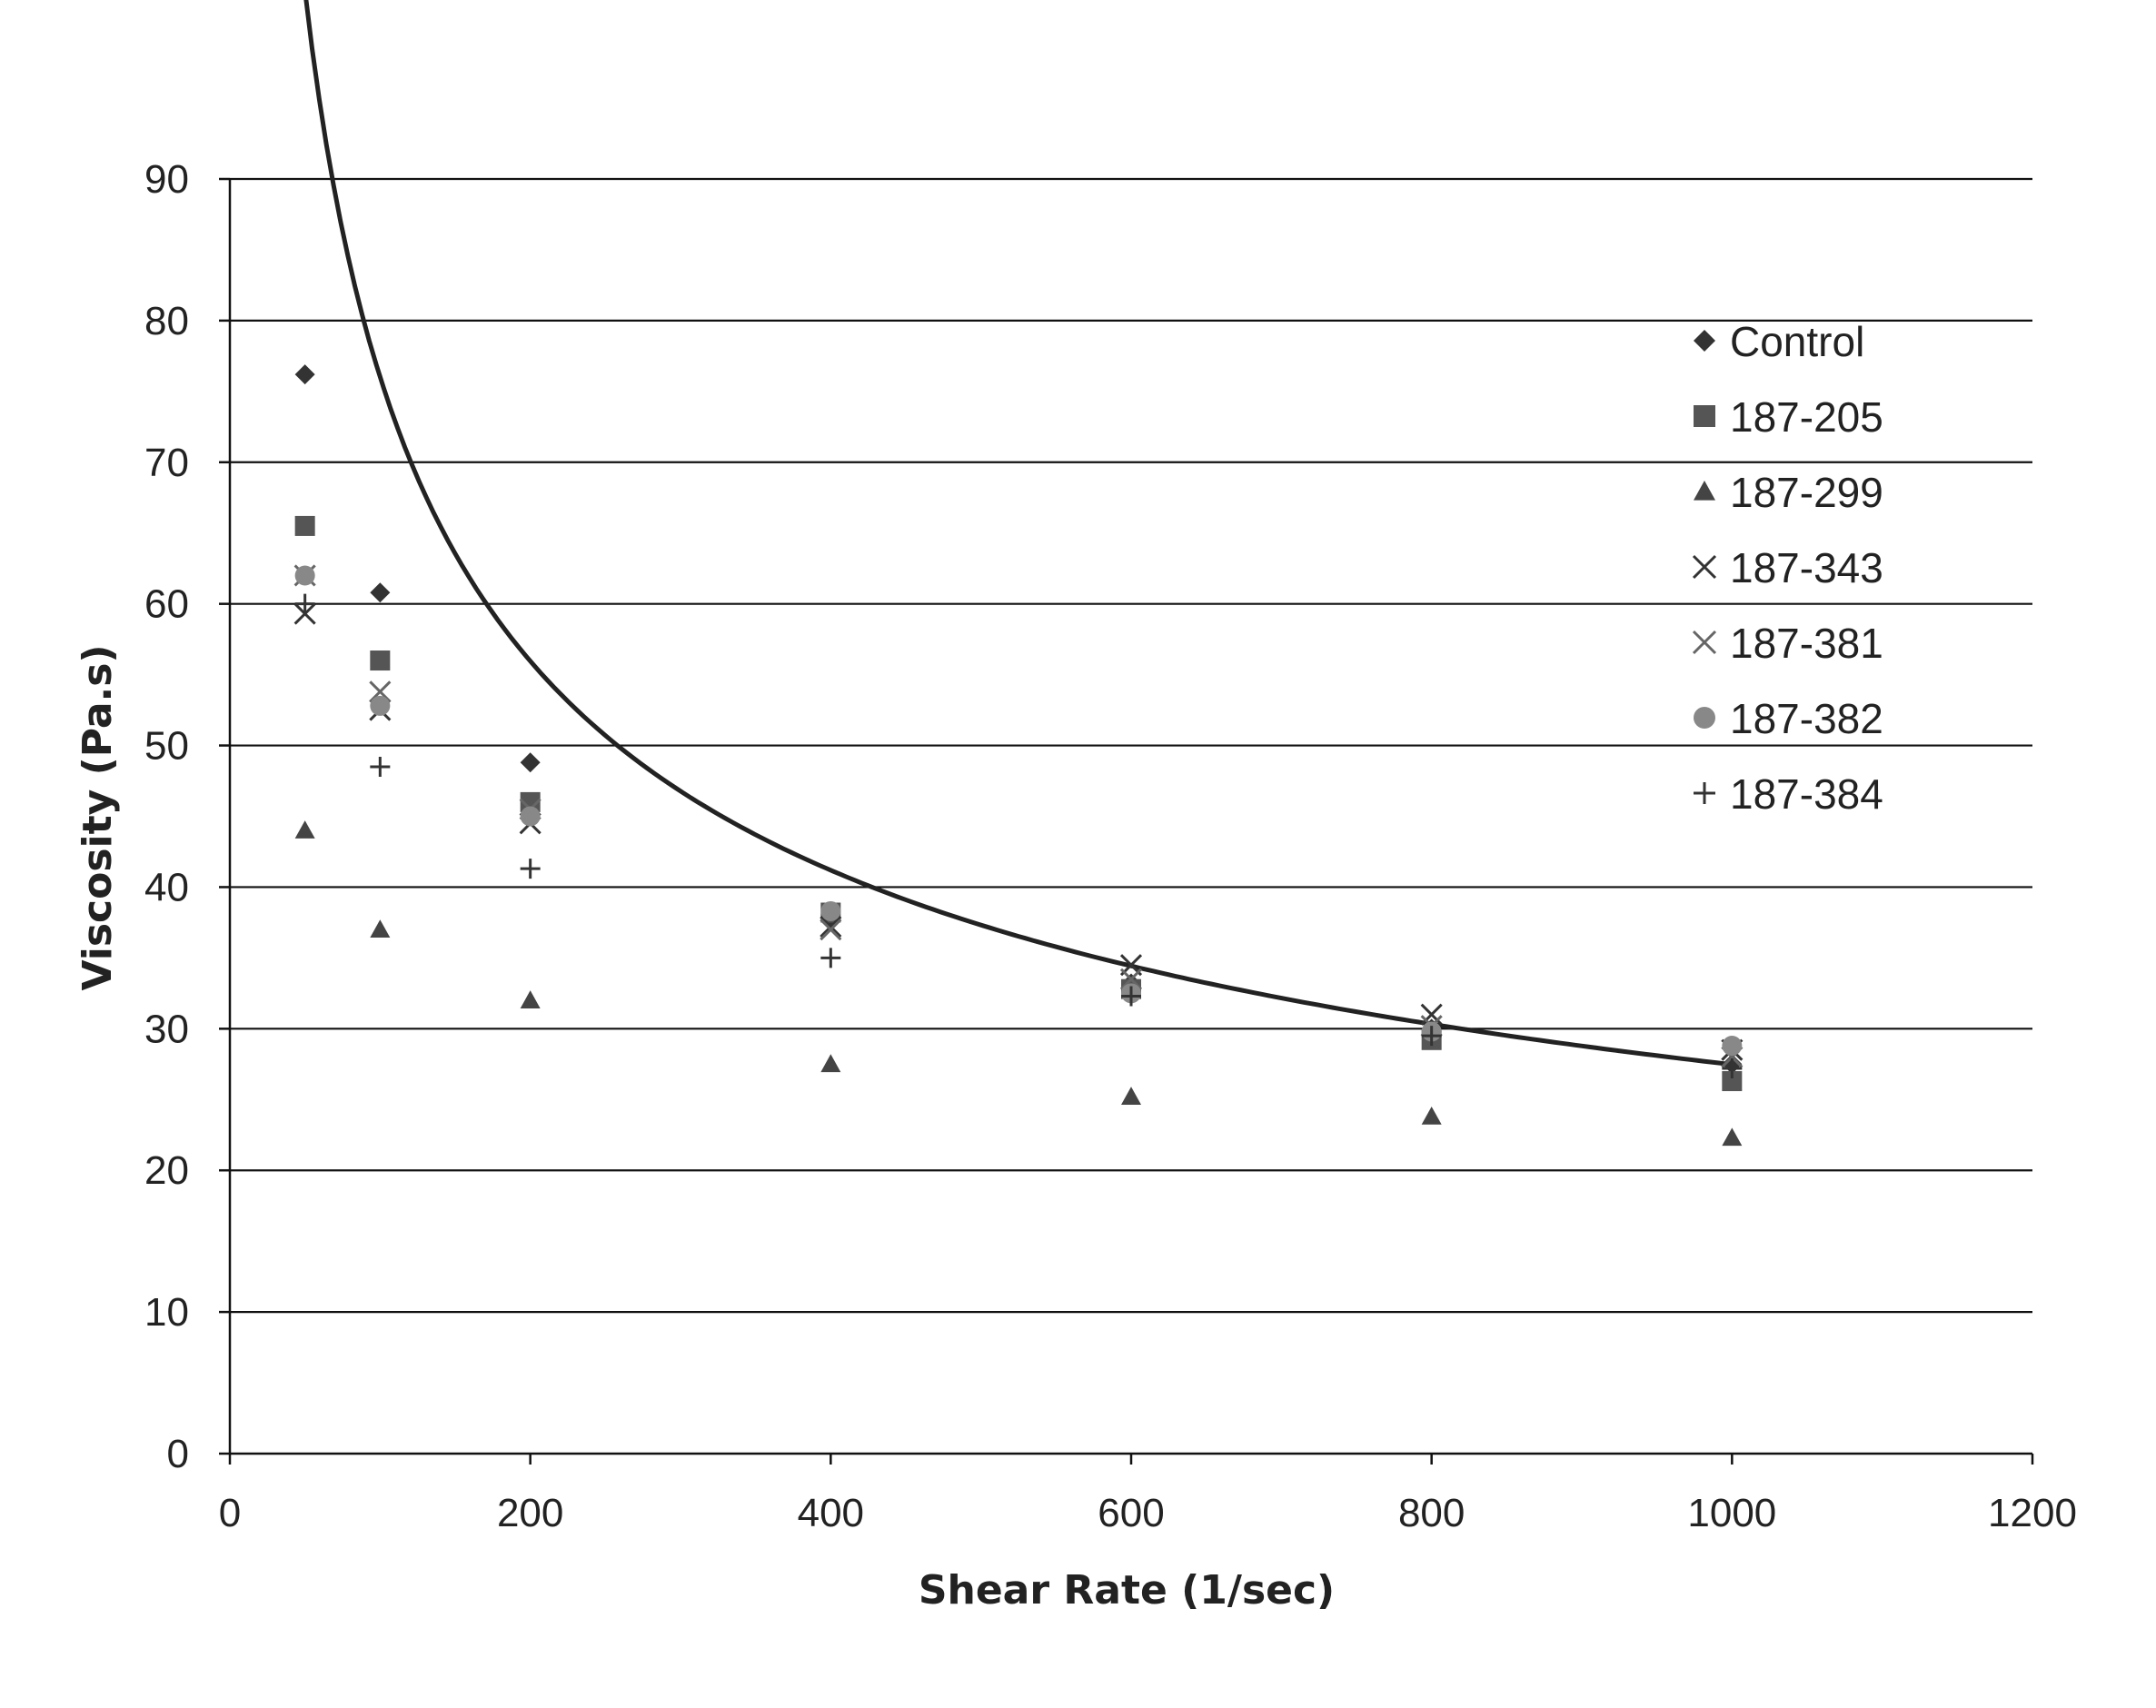 The height and width of the screenshot is (1708, 2156). What do you see at coordinates (1806, 718) in the screenshot?
I see `legend-label-187-382: 187-382` at bounding box center [1806, 718].